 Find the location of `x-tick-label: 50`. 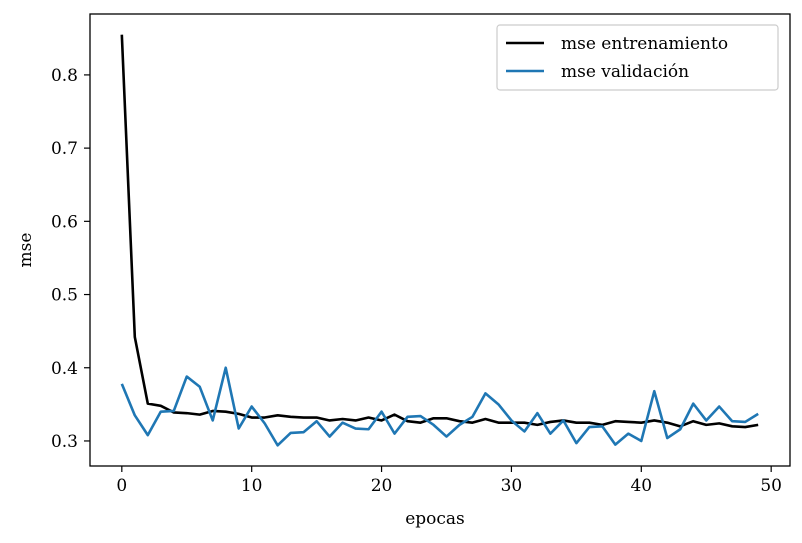

x-tick-label: 50 is located at coordinates (771, 486).